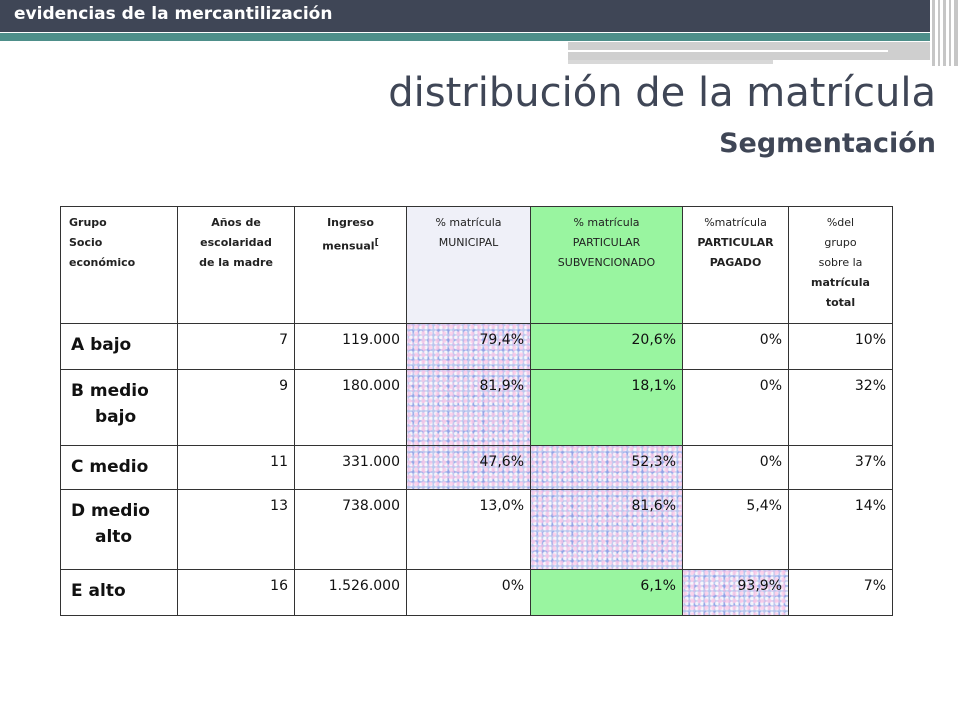 The image size is (960, 720). I want to click on total-cell: 14%, so click(840, 529).